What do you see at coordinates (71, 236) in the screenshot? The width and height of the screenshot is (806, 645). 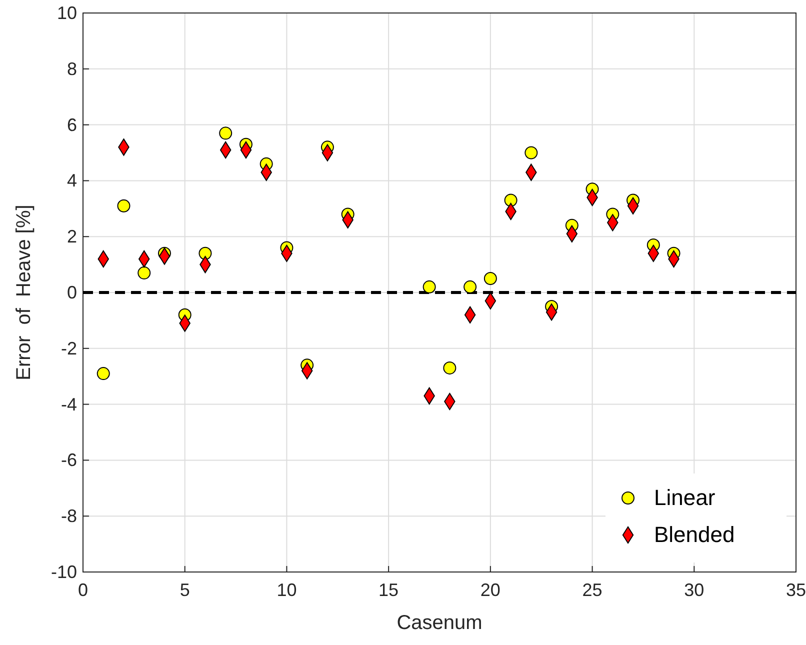 I see `y-tick-label: 2` at bounding box center [71, 236].